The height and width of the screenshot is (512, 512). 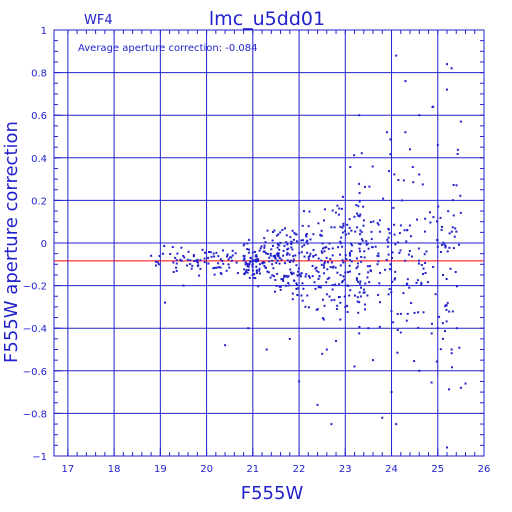 I want to click on y-tick-label: 0.2, so click(x=39, y=201).